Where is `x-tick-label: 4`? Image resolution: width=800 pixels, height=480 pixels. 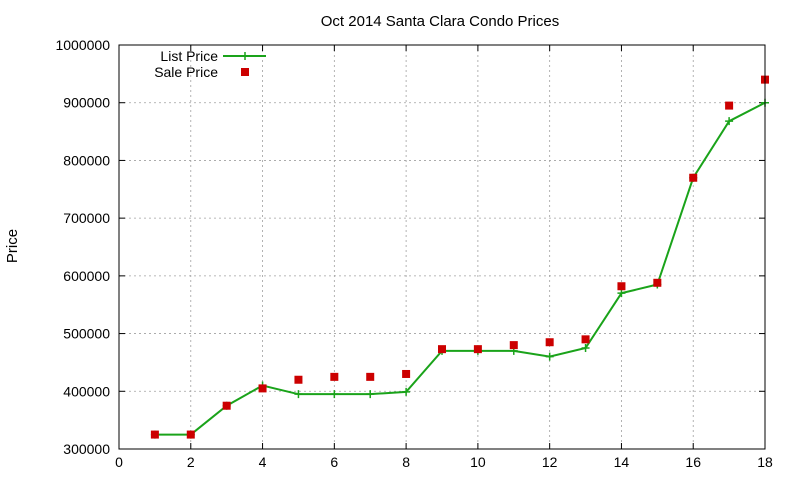
x-tick-label: 4 is located at coordinates (263, 462).